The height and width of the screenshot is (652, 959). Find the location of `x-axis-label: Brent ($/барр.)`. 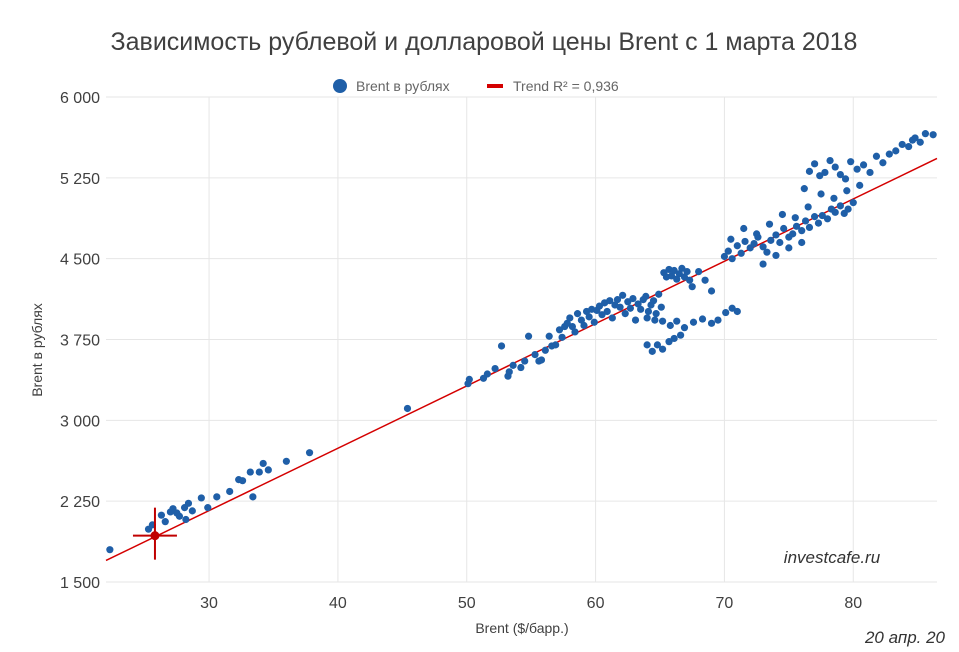

x-axis-label: Brent ($/барр.) is located at coordinates (521, 628).